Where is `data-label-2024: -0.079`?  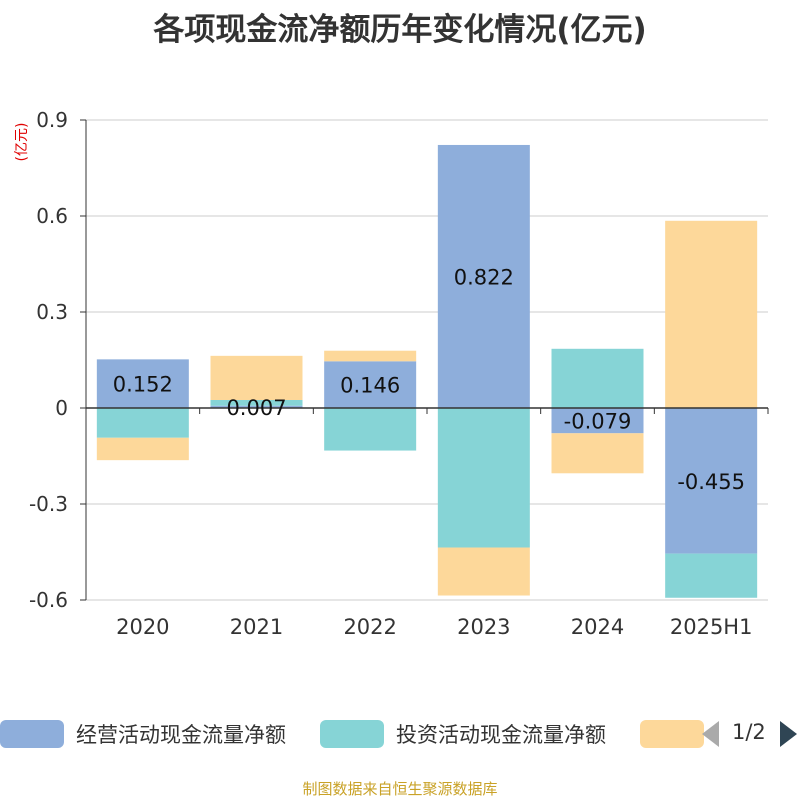
data-label-2024: -0.079 is located at coordinates (598, 422).